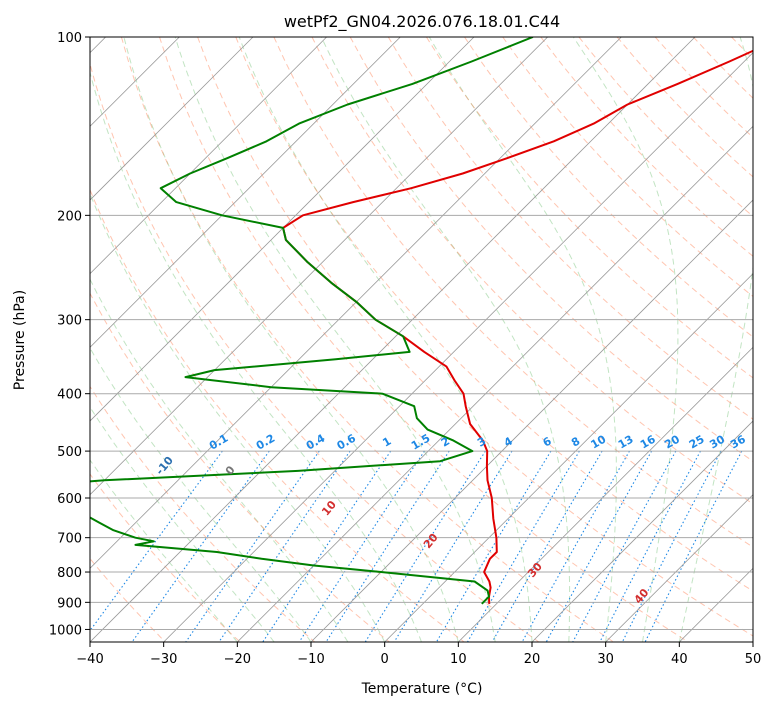 This screenshot has height=712, width=775. I want to click on x-tick-label: −10, so click(310, 659).